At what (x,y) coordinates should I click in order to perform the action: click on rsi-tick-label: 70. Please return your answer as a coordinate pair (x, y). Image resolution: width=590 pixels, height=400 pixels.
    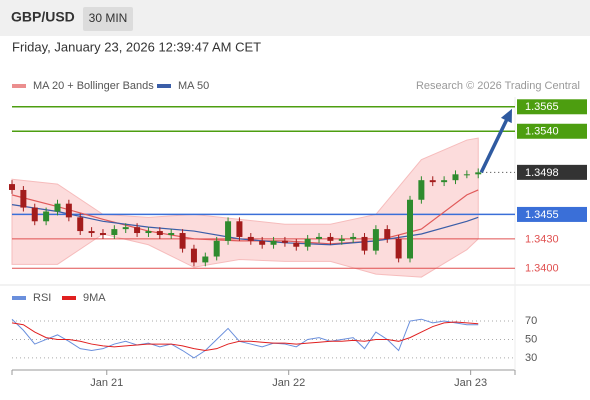
    Looking at the image, I should click on (531, 321).